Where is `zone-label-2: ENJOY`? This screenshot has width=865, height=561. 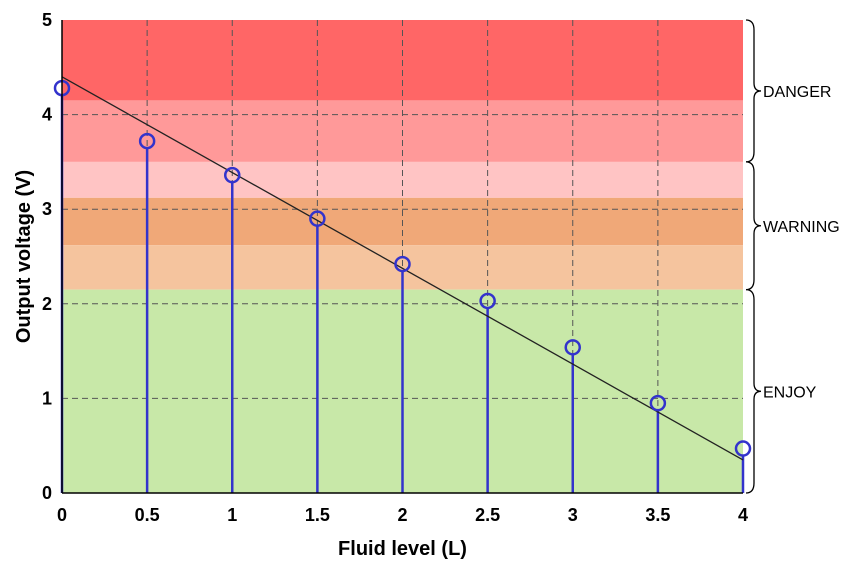
zone-label-2: ENJOY is located at coordinates (790, 392).